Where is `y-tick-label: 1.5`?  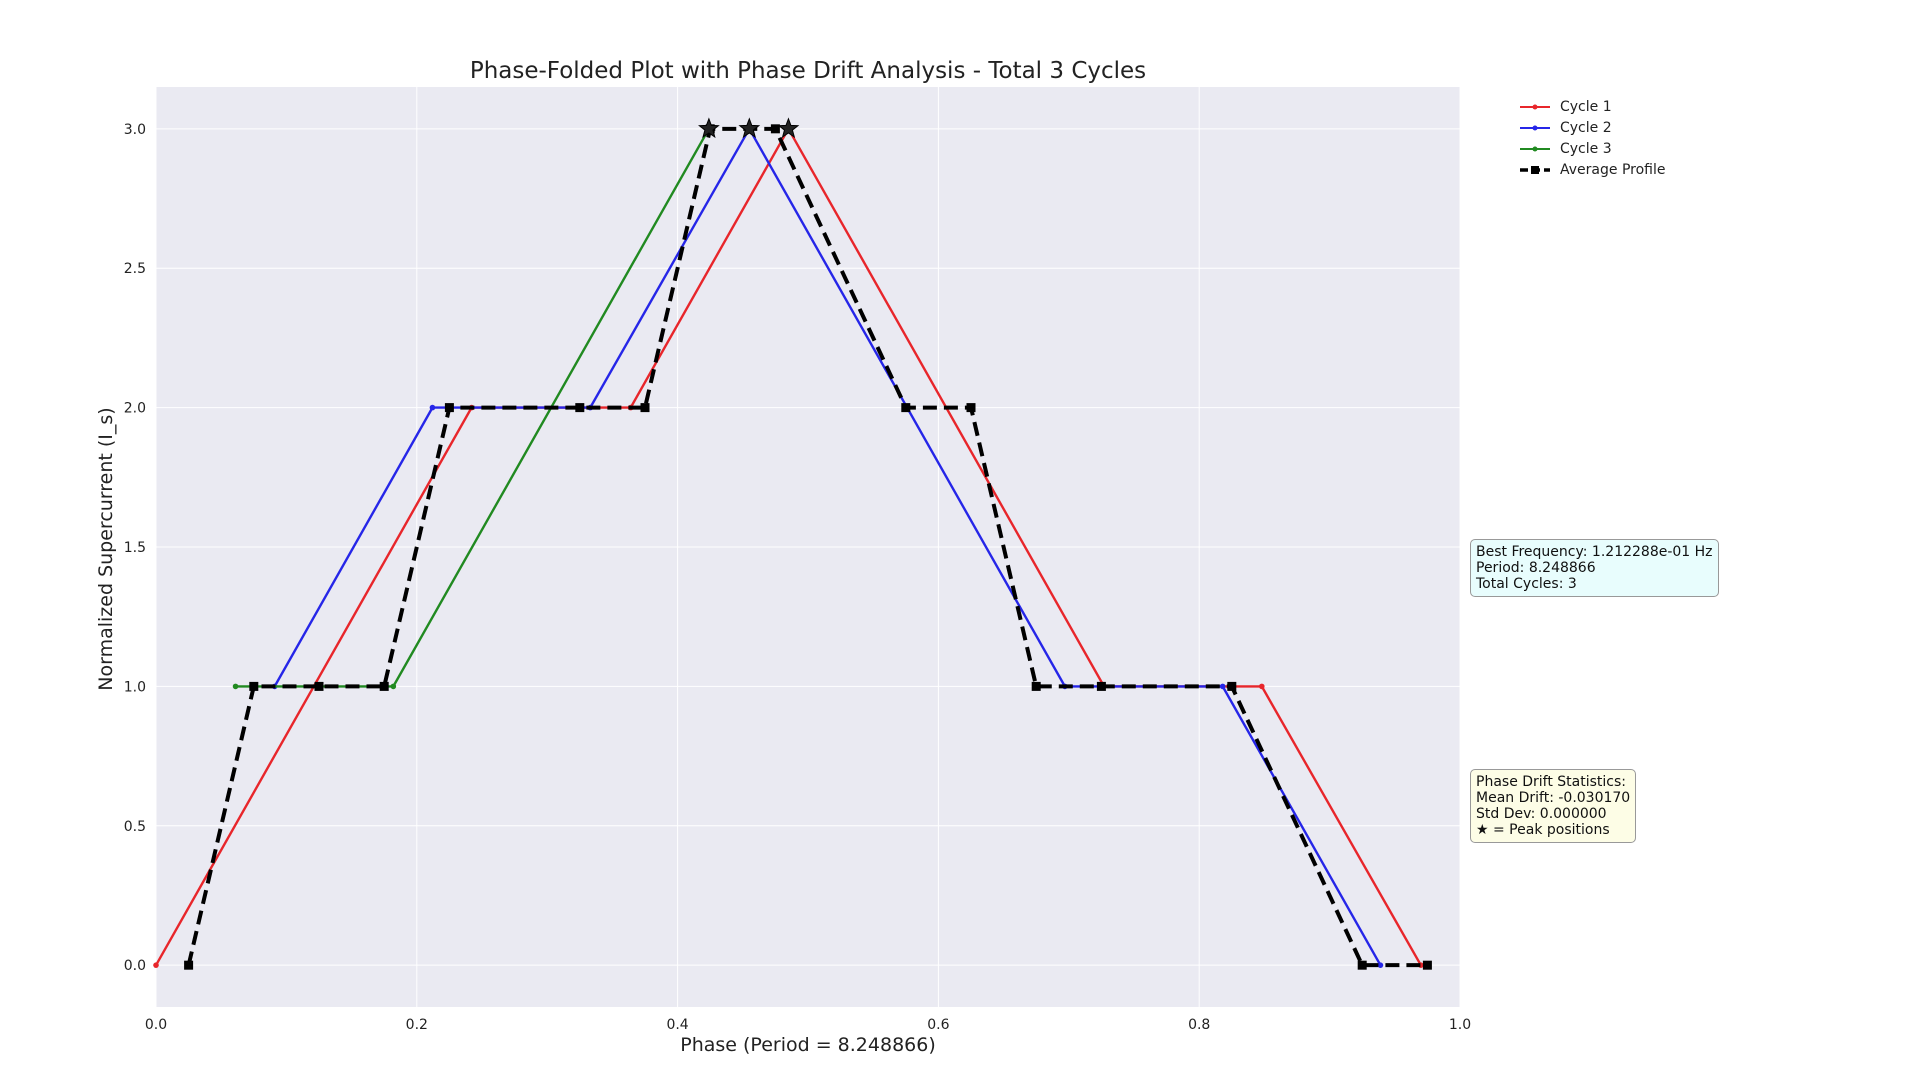 y-tick-label: 1.5 is located at coordinates (135, 548).